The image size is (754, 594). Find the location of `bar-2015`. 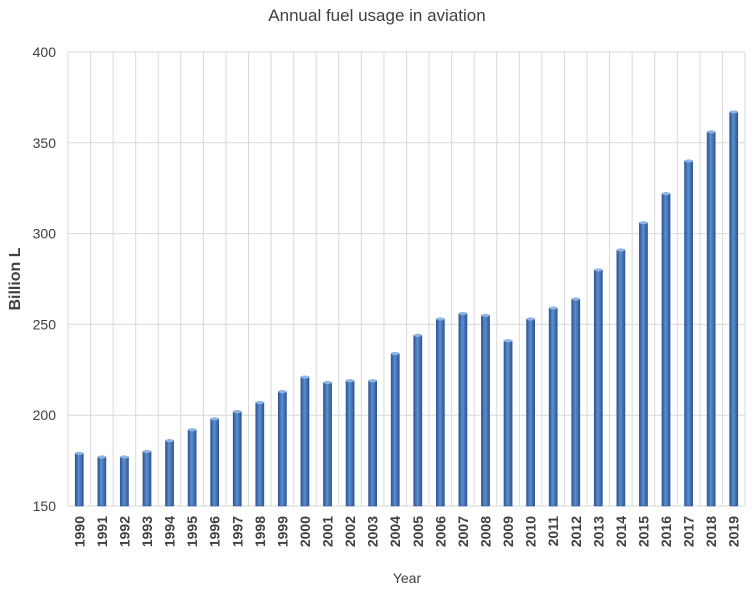

bar-2015 is located at coordinates (643, 364).